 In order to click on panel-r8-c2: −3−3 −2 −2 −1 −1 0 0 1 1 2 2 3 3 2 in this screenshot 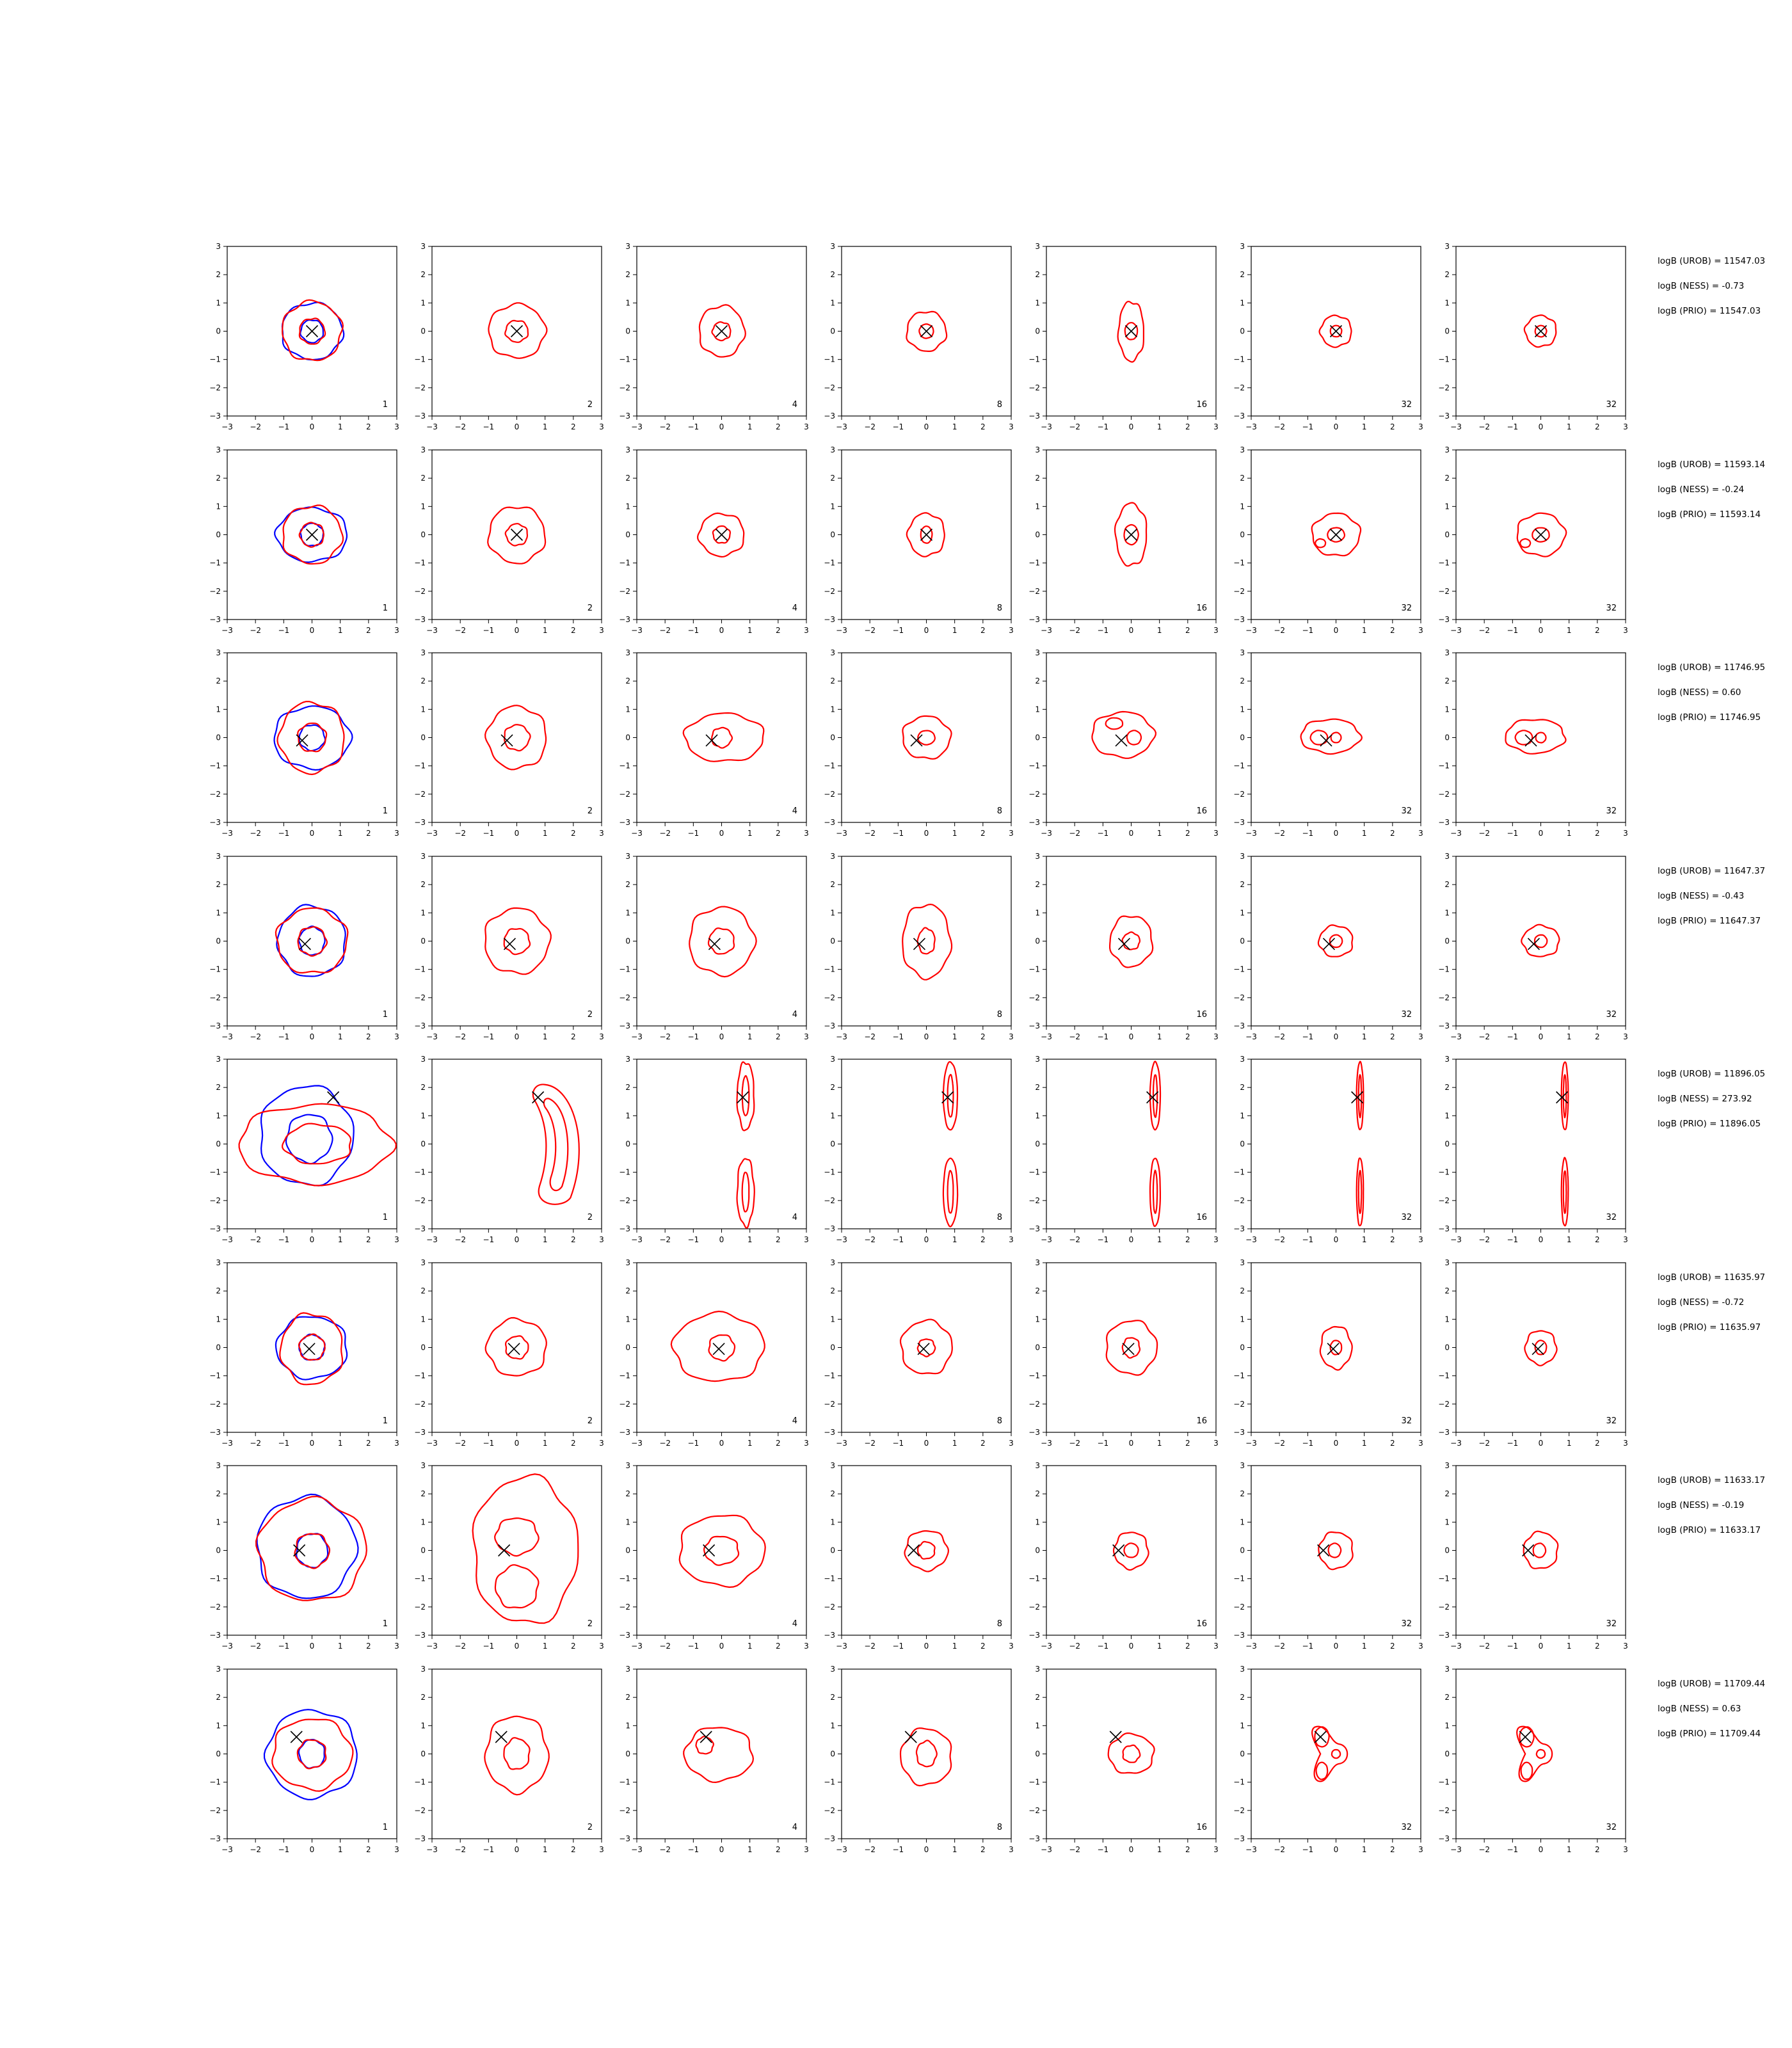, I will do `click(509, 1759)`.